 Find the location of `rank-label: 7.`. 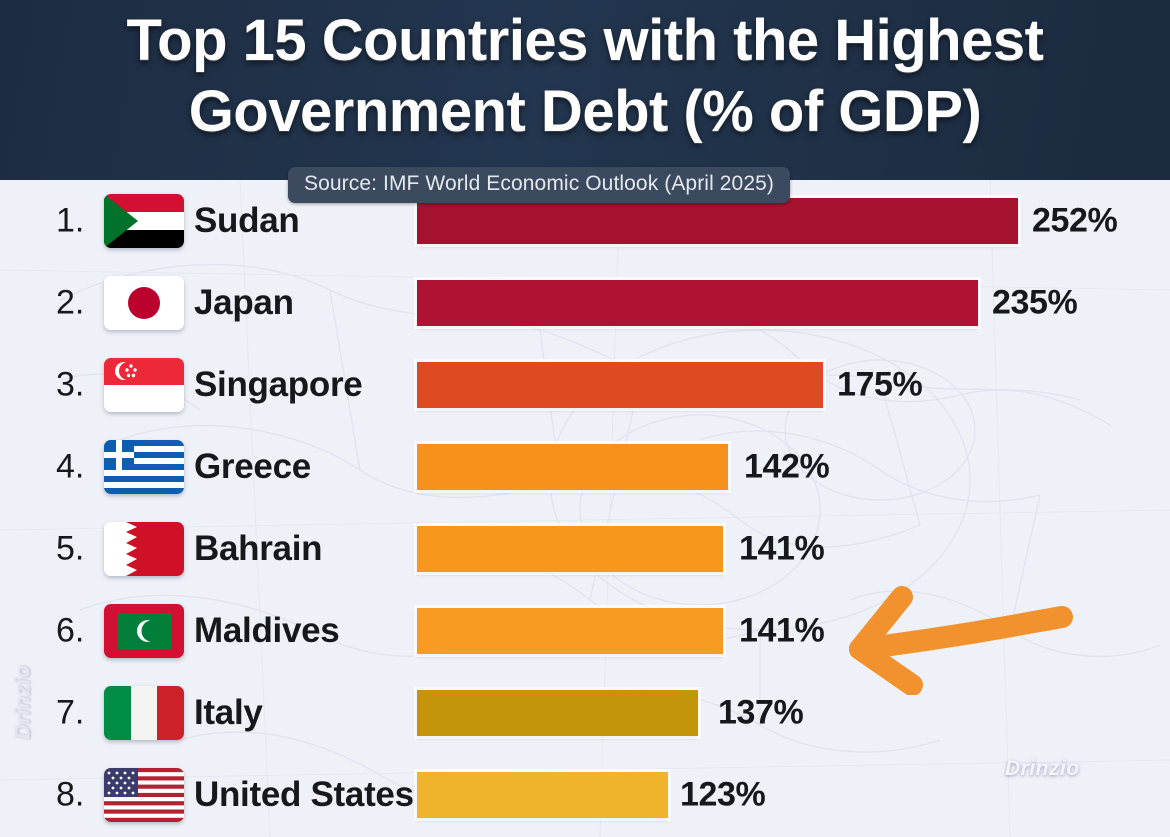

rank-label: 7. is located at coordinates (70, 712).